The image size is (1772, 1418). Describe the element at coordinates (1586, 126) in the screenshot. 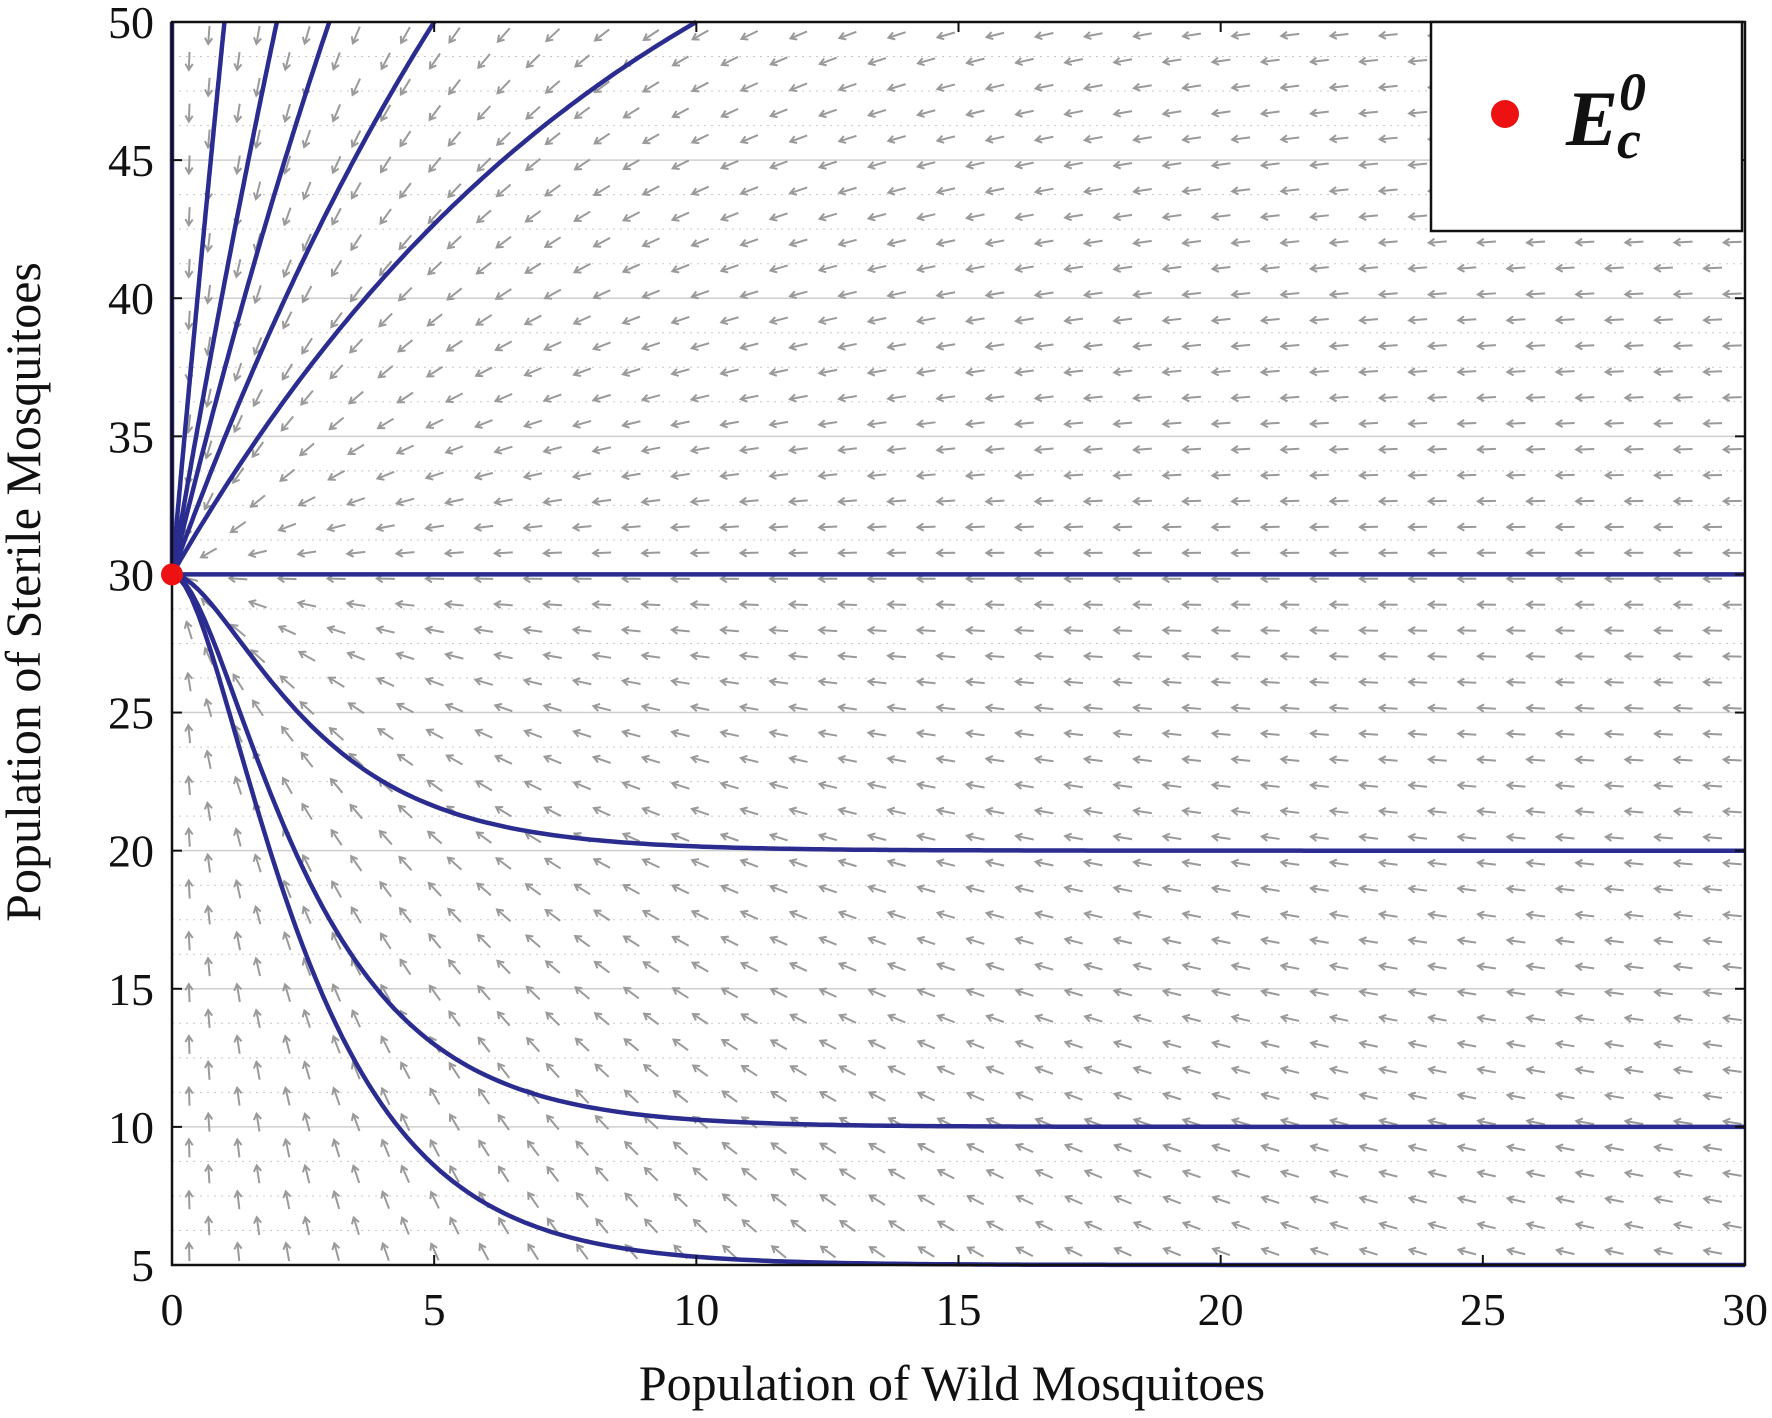

I see `legend-box` at that location.